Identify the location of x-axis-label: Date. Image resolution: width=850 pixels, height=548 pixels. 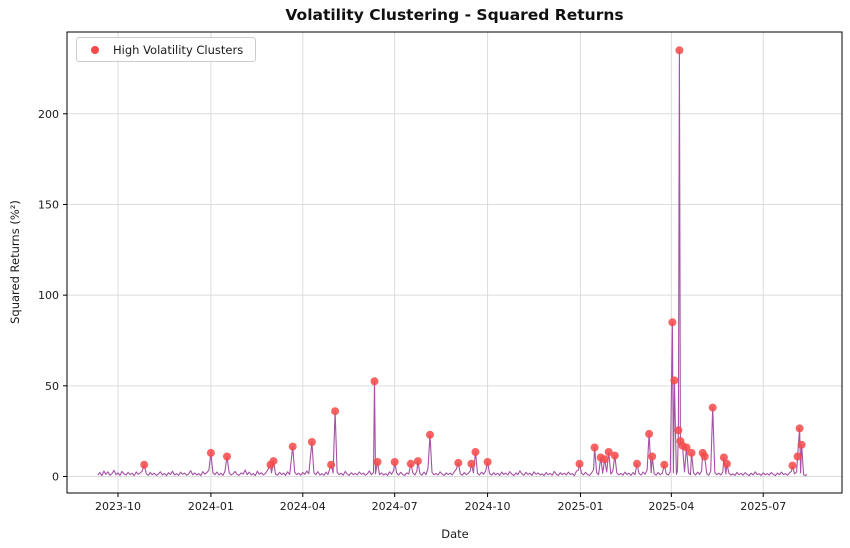
(455, 534).